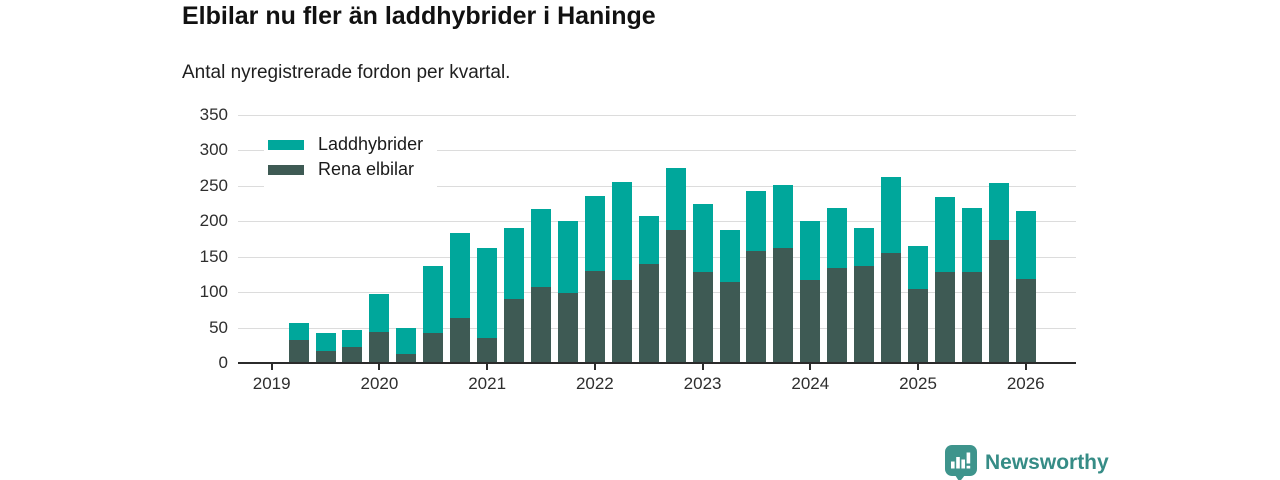 The image size is (1280, 480). What do you see at coordinates (223, 362) in the screenshot?
I see `y-tick-label: 0` at bounding box center [223, 362].